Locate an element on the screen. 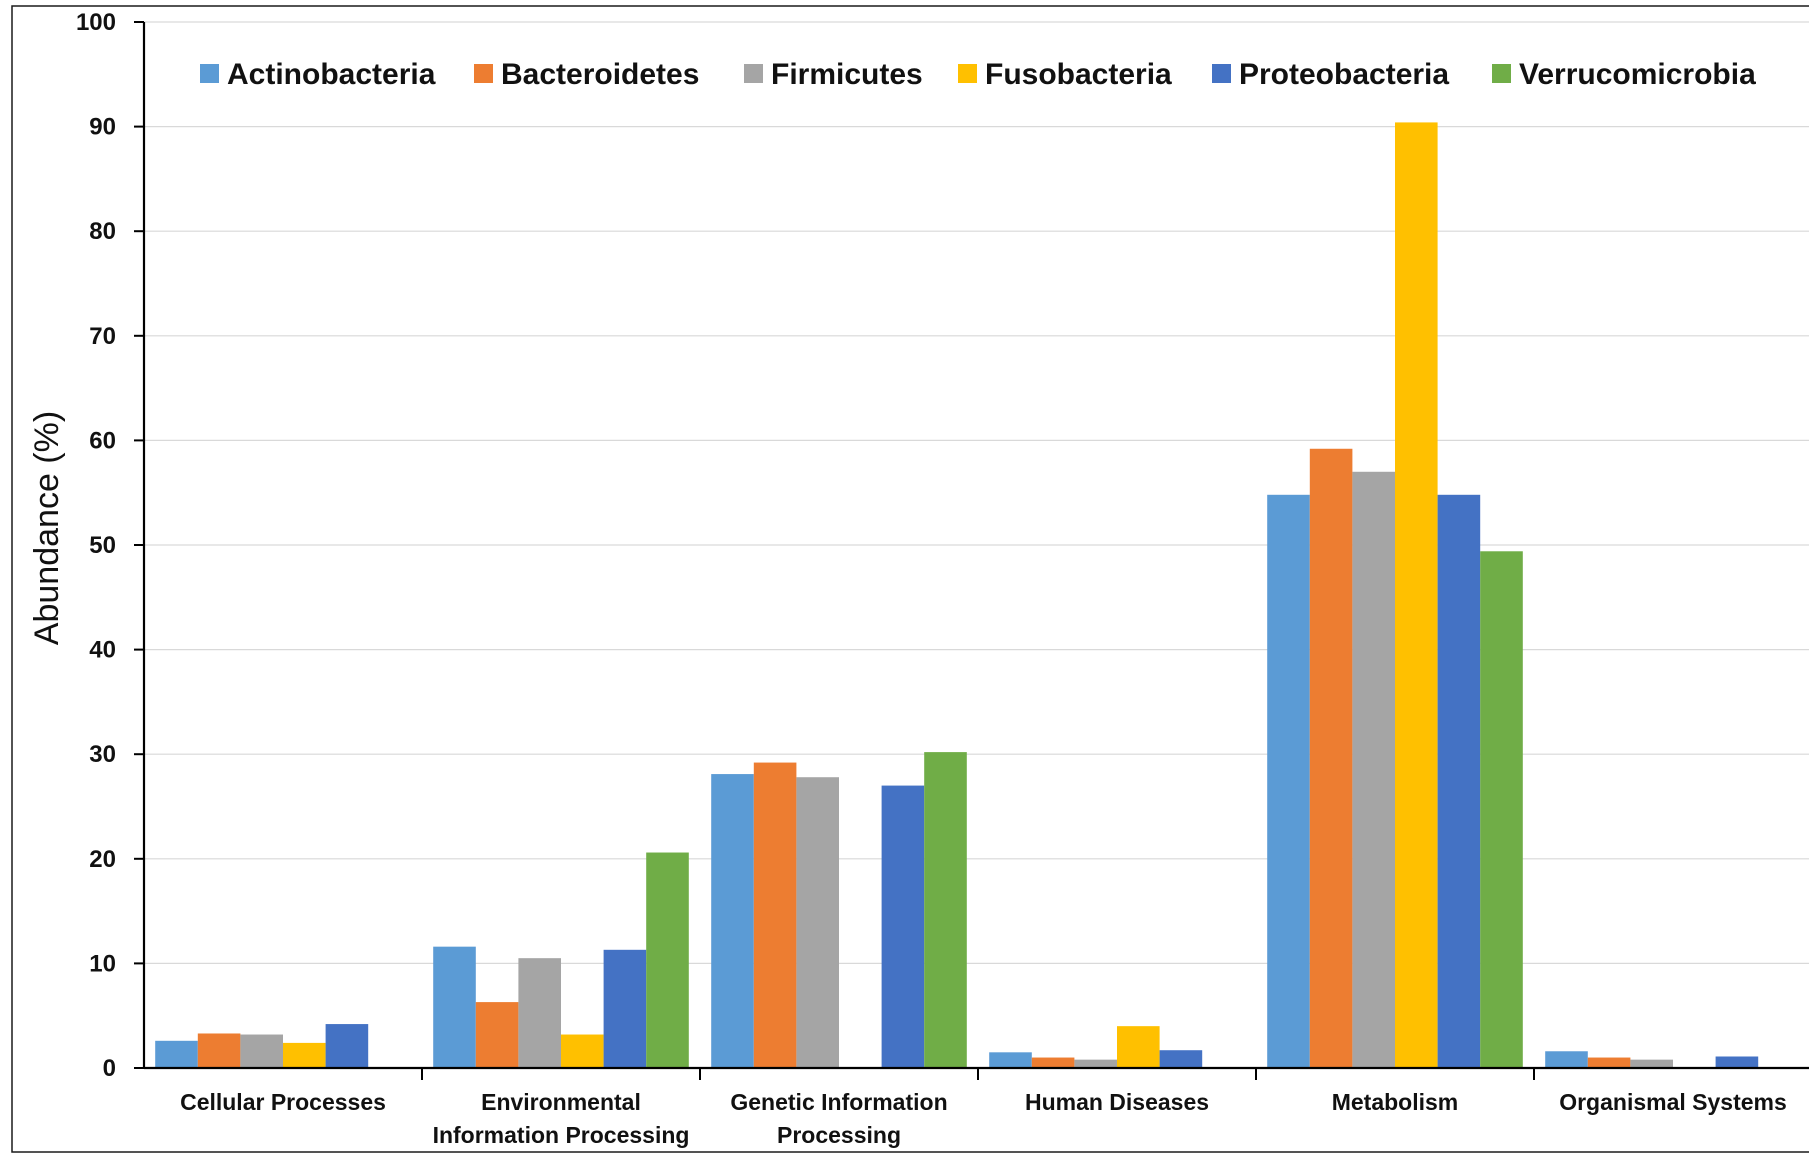 This screenshot has height=1155, width=1809. x-tick-label: Cellular Processes is located at coordinates (283, 1102).